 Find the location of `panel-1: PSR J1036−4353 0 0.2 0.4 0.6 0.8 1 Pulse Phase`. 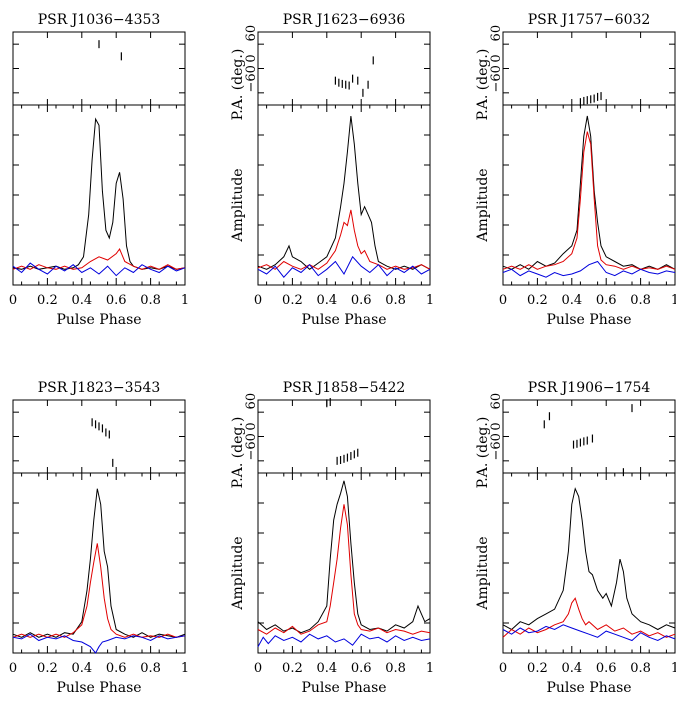

panel-1: PSR J1036−4353 0 0.2 0.4 0.6 0.8 1 Pulse Phase is located at coordinates (99, 170).